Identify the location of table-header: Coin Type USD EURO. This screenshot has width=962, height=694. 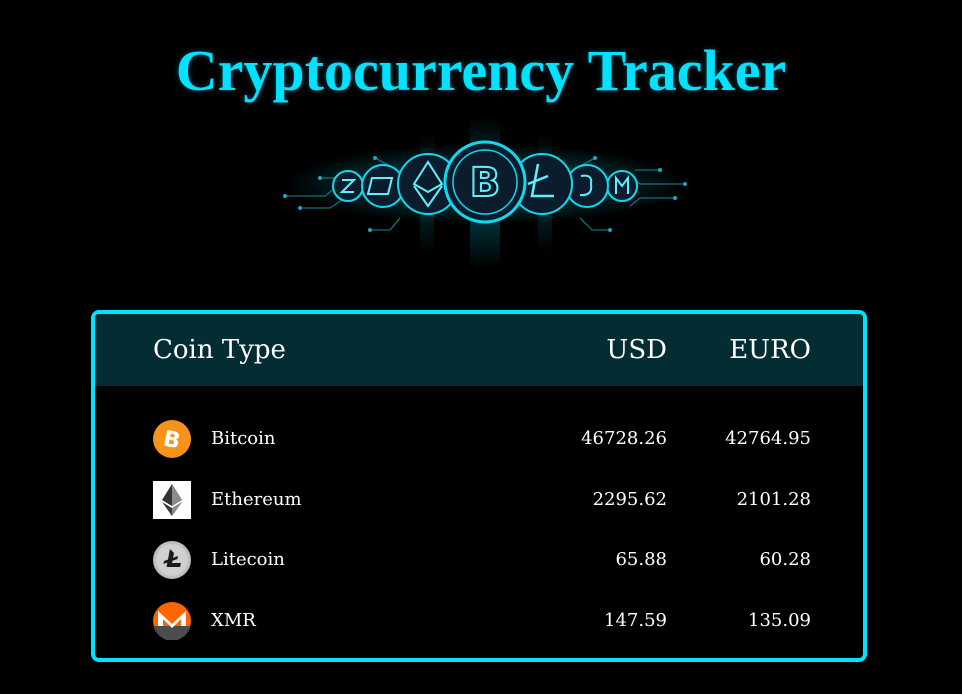
(479, 350).